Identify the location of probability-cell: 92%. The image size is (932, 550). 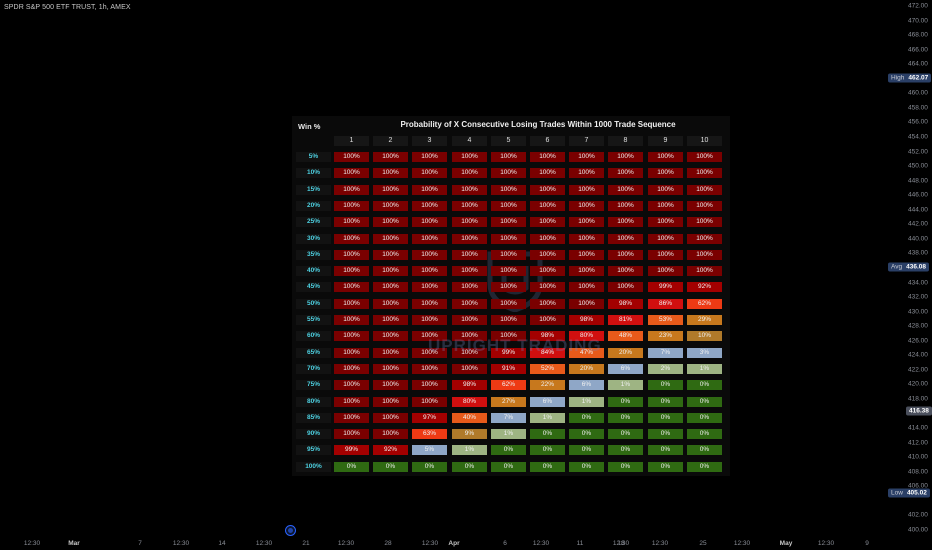
(390, 450).